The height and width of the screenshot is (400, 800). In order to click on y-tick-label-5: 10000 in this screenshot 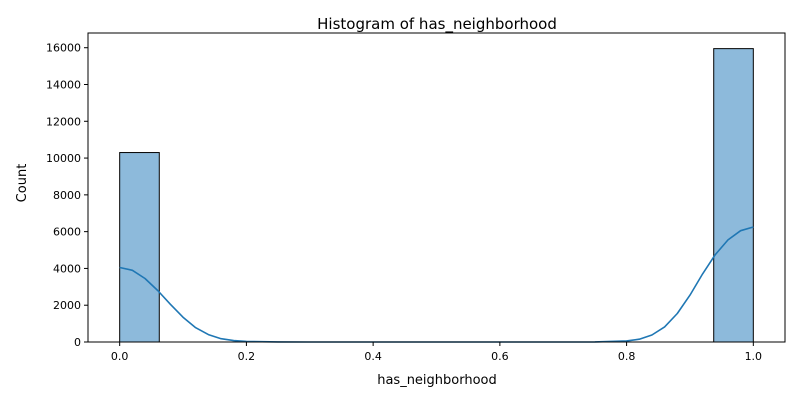, I will do `click(63, 158)`.